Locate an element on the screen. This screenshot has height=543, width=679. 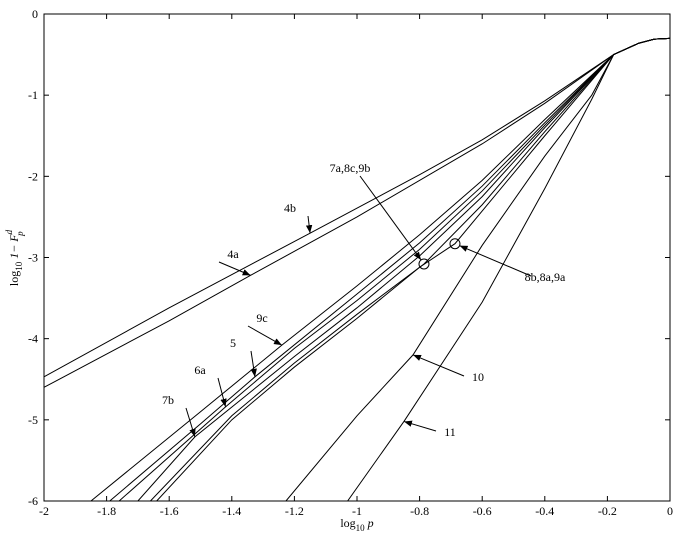
x-tick-label: -1.4 is located at coordinates (231, 511).